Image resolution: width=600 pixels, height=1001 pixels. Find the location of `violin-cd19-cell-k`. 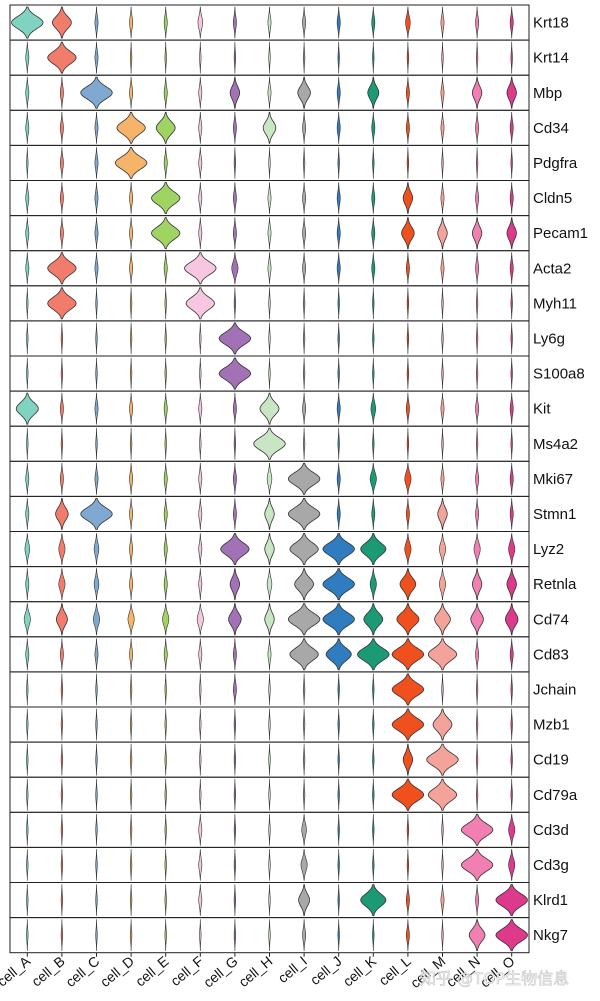

violin-cd19-cell-k is located at coordinates (373, 759).